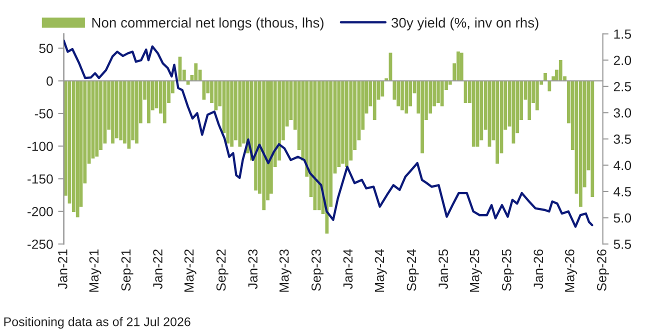 This screenshot has height=332, width=651. What do you see at coordinates (40, 211) in the screenshot?
I see `y-tick-label: -200` at bounding box center [40, 211].